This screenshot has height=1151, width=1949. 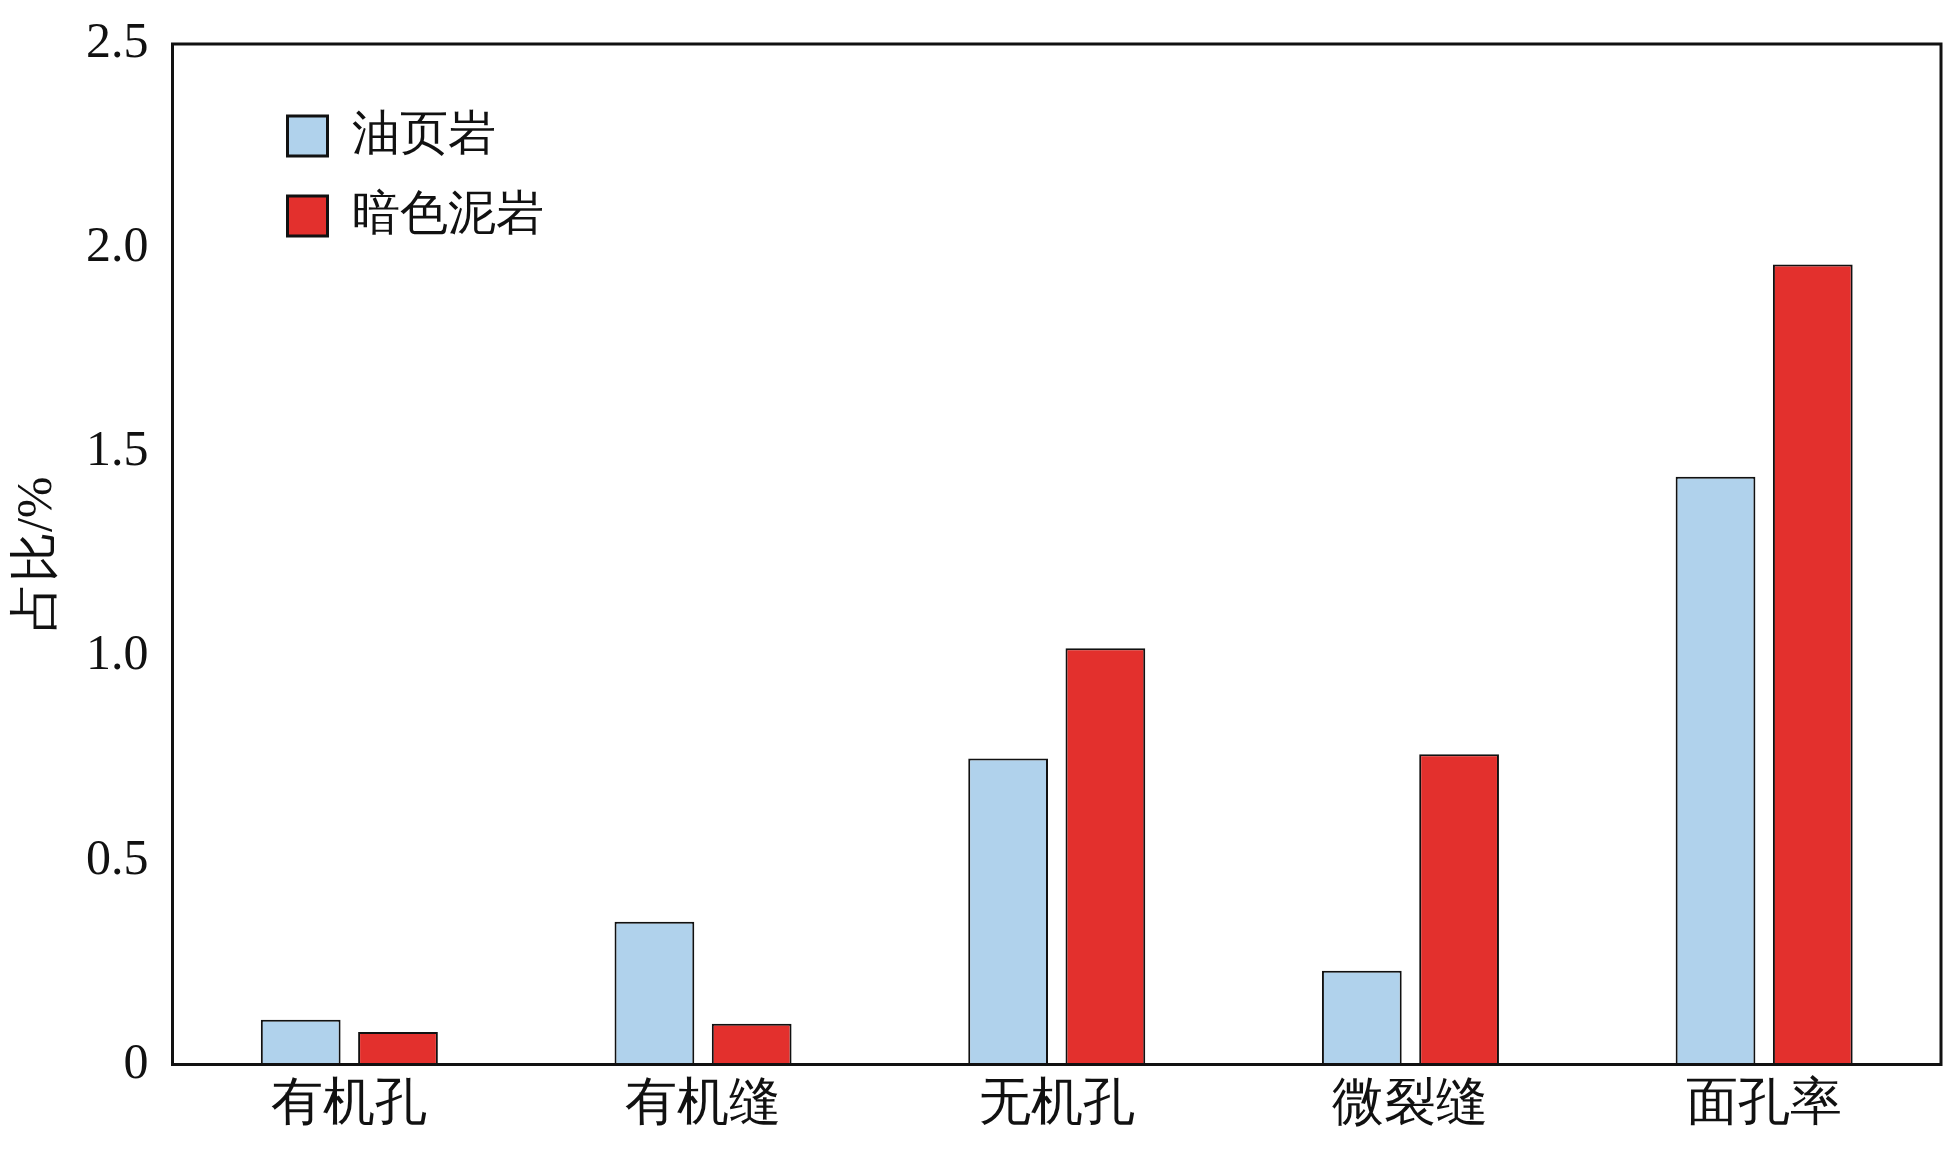 I want to click on x-tick-label: 微裂缝, so click(x=1410, y=1102).